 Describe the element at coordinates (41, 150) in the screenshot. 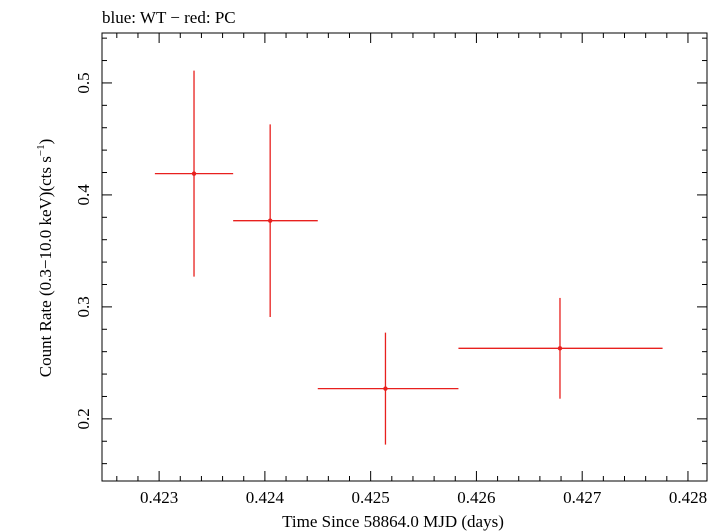

I see `y-axis-label-superscript: −1` at that location.